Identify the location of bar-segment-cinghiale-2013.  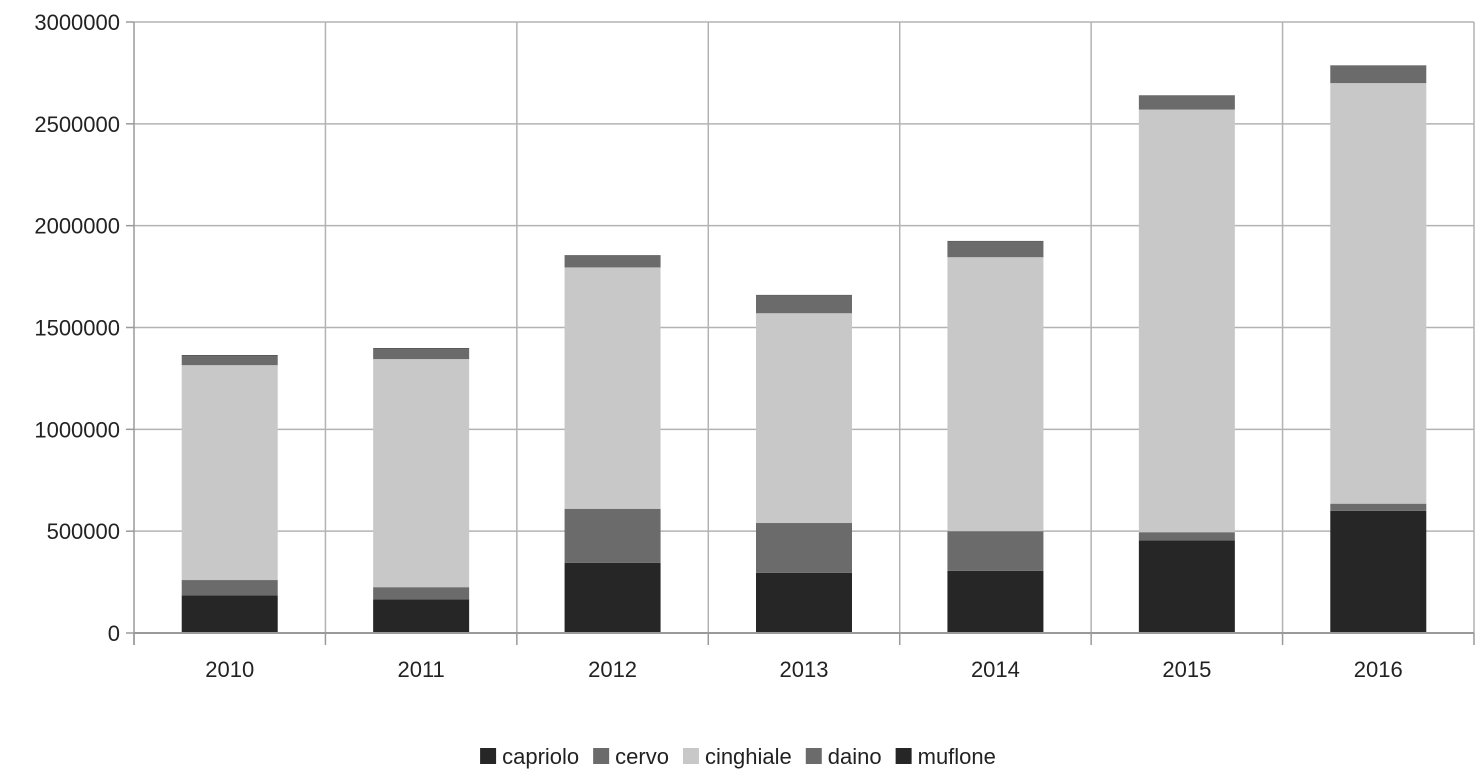
(804, 418).